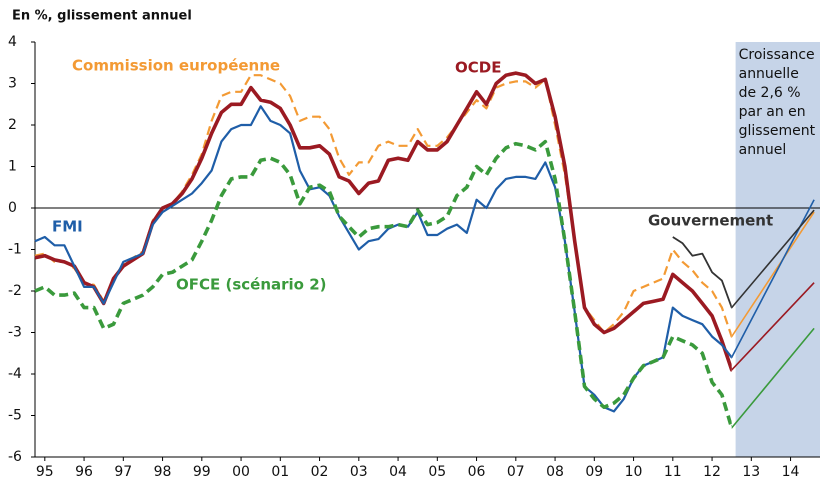 This screenshot has height=486, width=821. Describe the element at coordinates (751, 472) in the screenshot. I see `x-tick-label: 13` at that location.